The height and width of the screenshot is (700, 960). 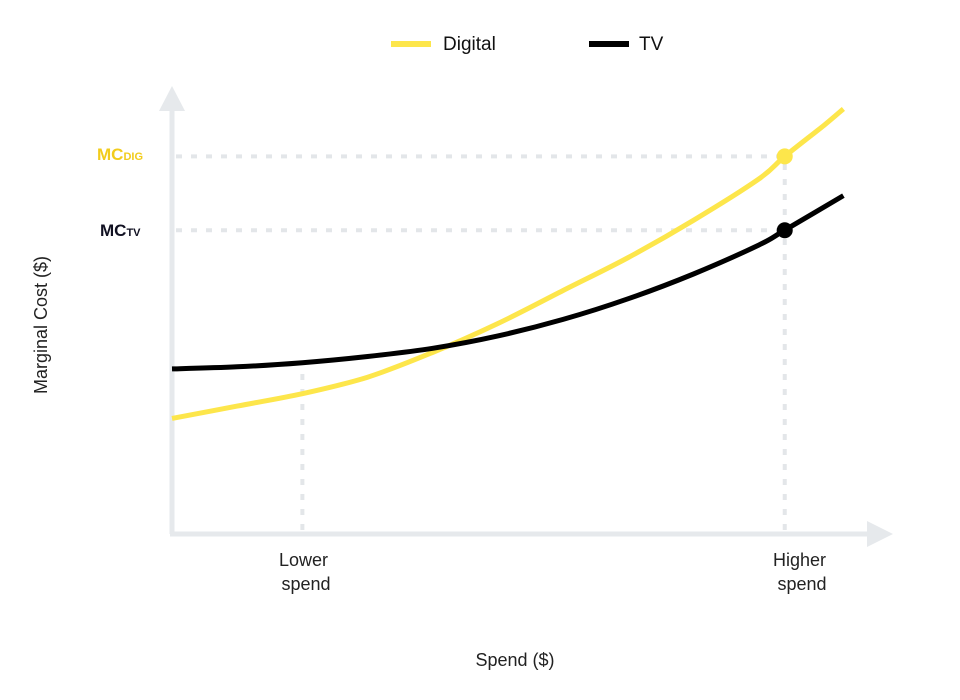 I want to click on mc-tv-main: MC, so click(x=113, y=230).